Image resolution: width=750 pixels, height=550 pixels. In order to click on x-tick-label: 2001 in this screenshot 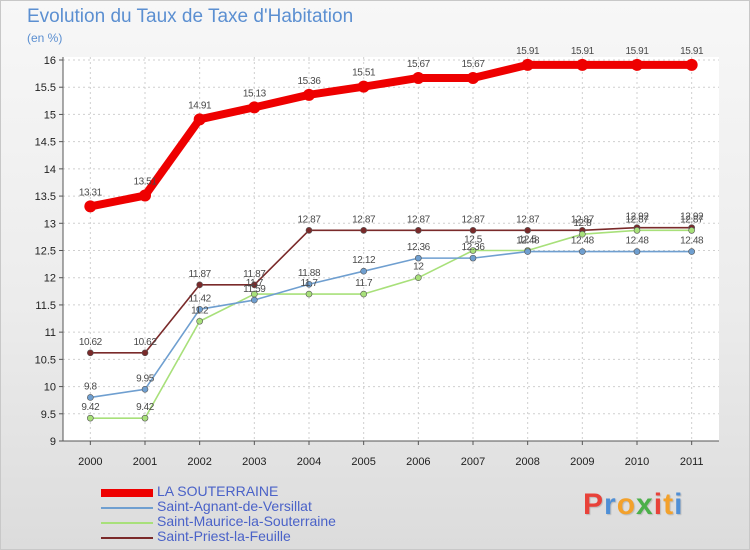, I will do `click(145, 462)`.